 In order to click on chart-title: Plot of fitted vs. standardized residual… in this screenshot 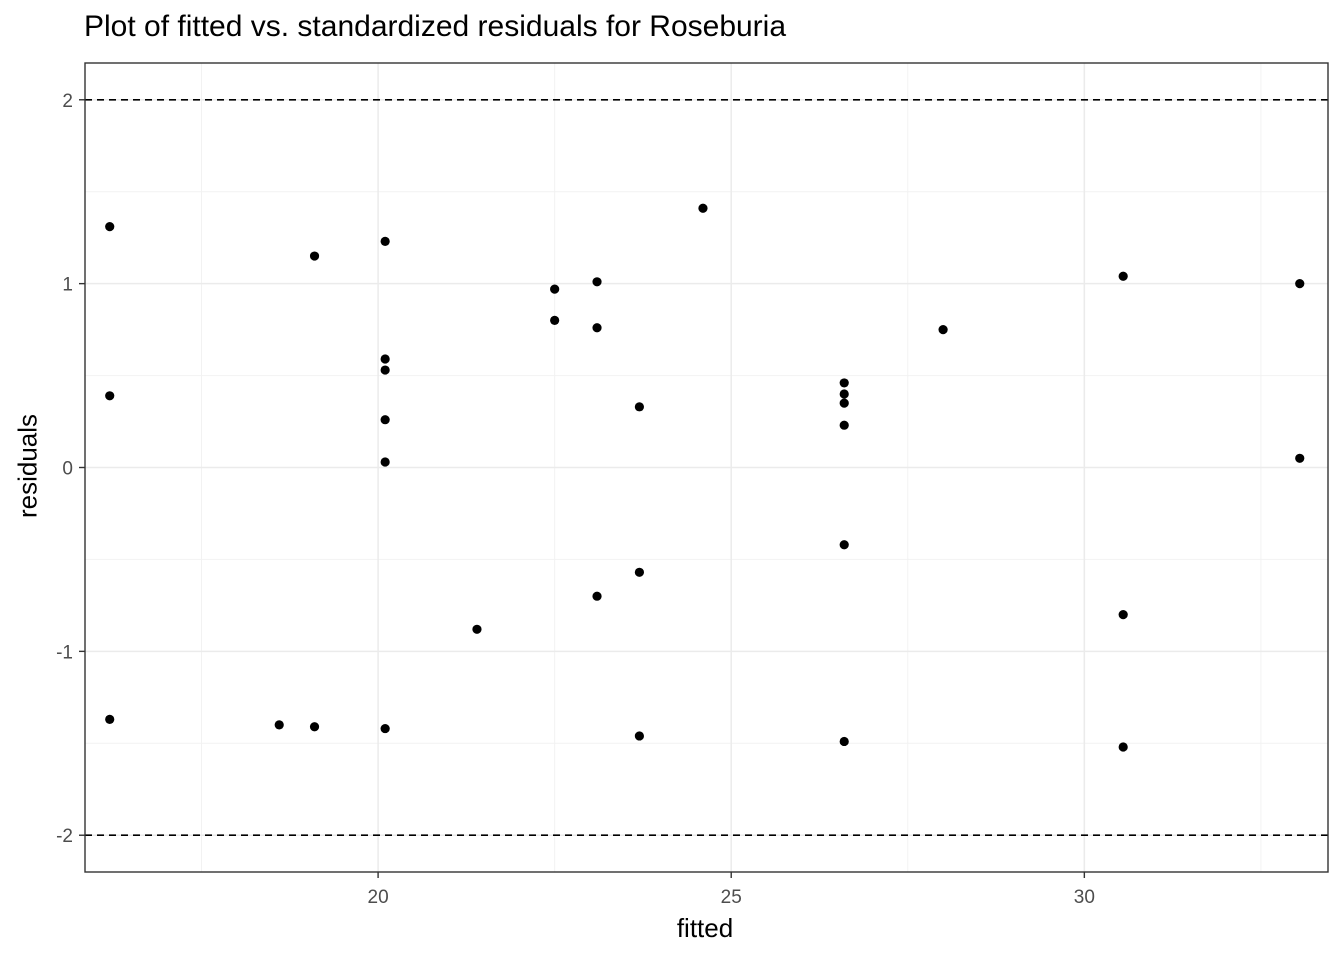, I will do `click(435, 26)`.